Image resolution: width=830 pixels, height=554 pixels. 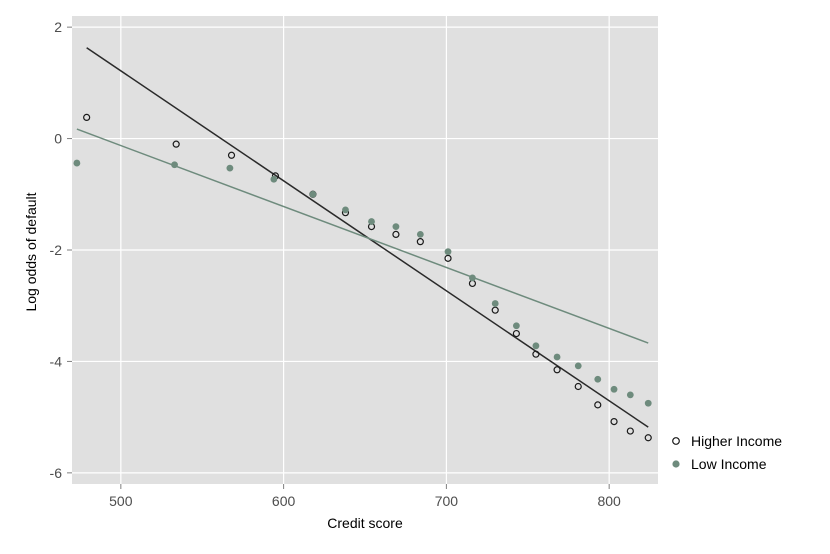 I want to click on x-tick-label: 700, so click(x=447, y=501).